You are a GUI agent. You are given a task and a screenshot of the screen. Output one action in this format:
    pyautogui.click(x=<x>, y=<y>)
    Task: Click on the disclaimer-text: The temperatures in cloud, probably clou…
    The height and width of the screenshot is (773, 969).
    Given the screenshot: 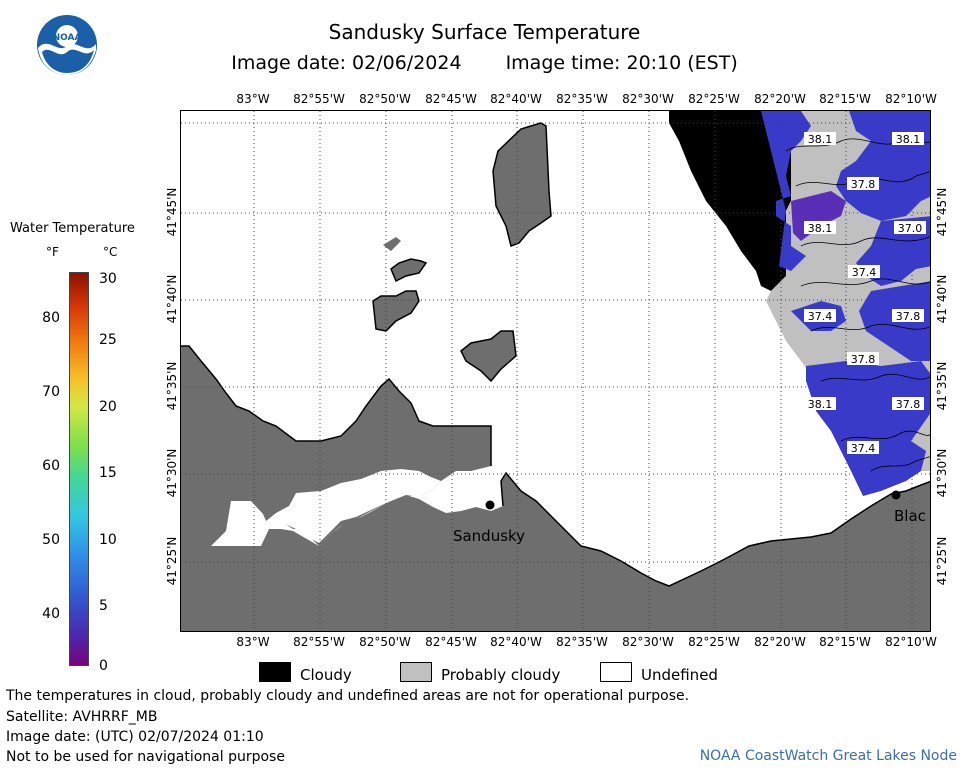 What is the action you would take?
    pyautogui.click(x=348, y=696)
    